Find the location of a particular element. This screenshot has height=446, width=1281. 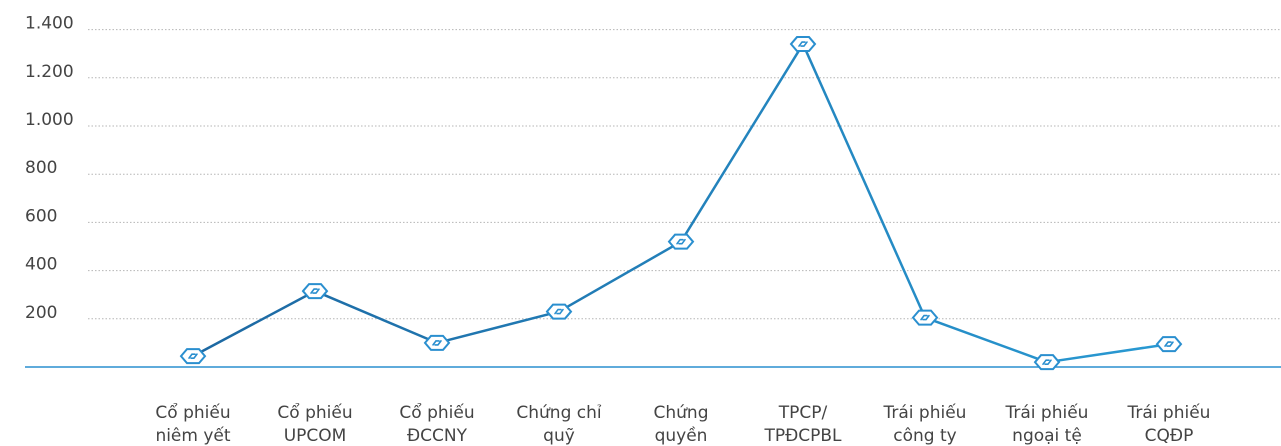

x-tick-label: Trái phiếu CQĐP is located at coordinates (1169, 424).